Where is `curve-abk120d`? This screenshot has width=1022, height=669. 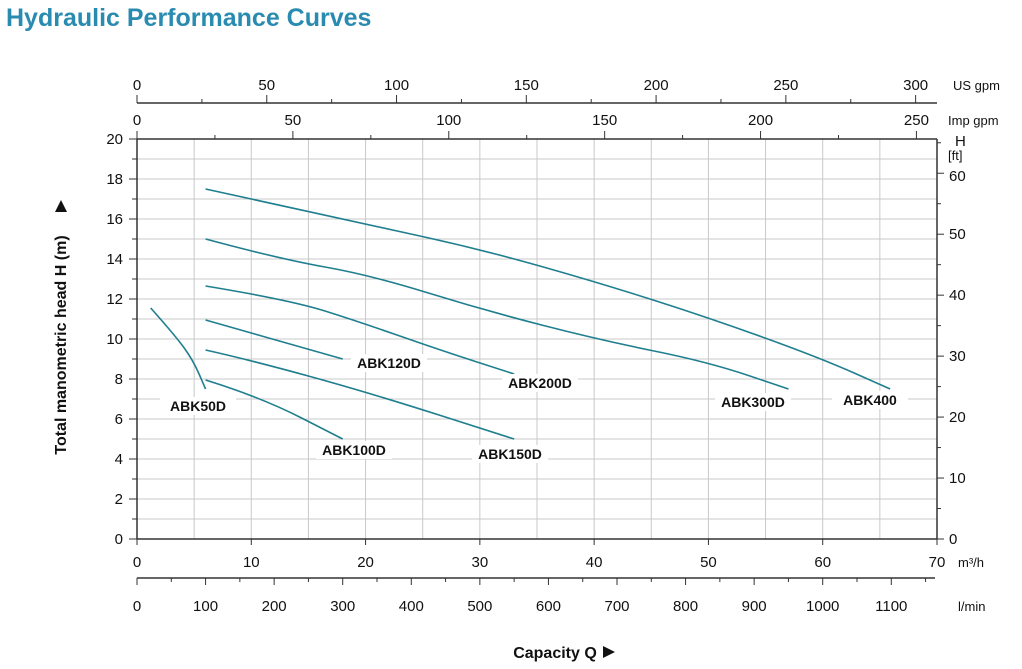
curve-abk120d is located at coordinates (274, 339).